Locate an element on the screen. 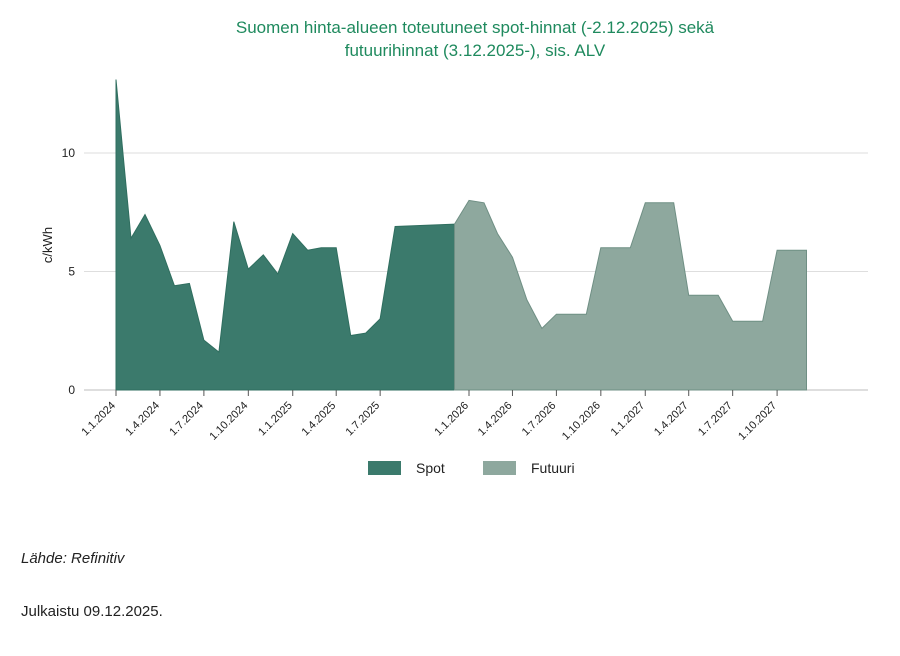  x-tick-label: 1.1.2026 is located at coordinates (451, 419).